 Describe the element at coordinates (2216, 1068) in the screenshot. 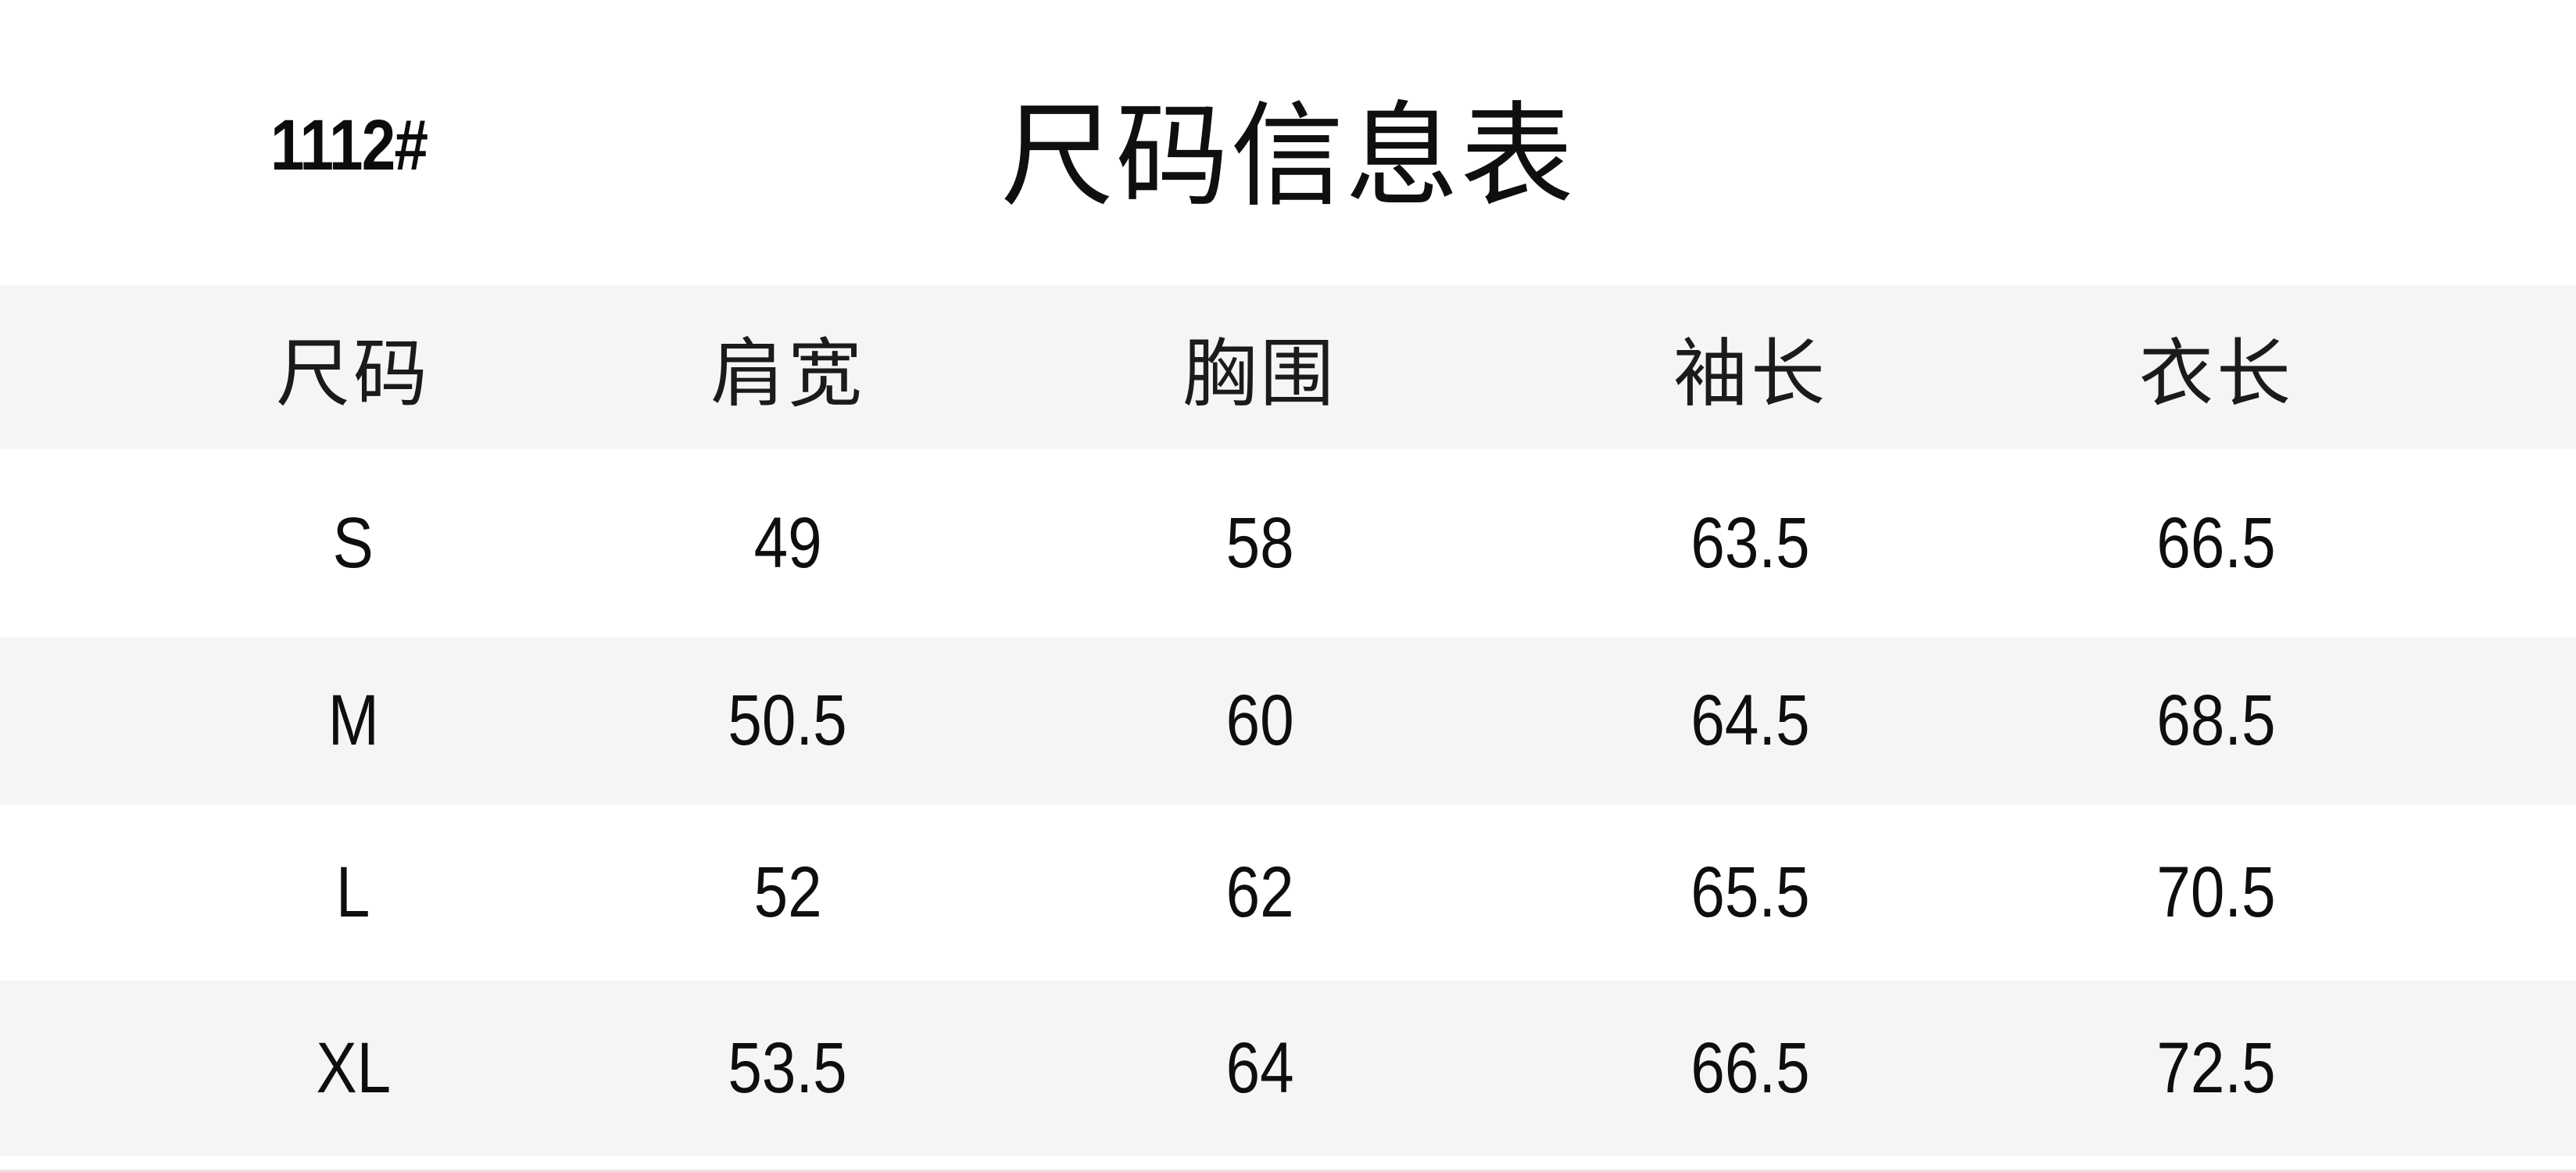

I see `cell-garment-length: 72.5` at that location.